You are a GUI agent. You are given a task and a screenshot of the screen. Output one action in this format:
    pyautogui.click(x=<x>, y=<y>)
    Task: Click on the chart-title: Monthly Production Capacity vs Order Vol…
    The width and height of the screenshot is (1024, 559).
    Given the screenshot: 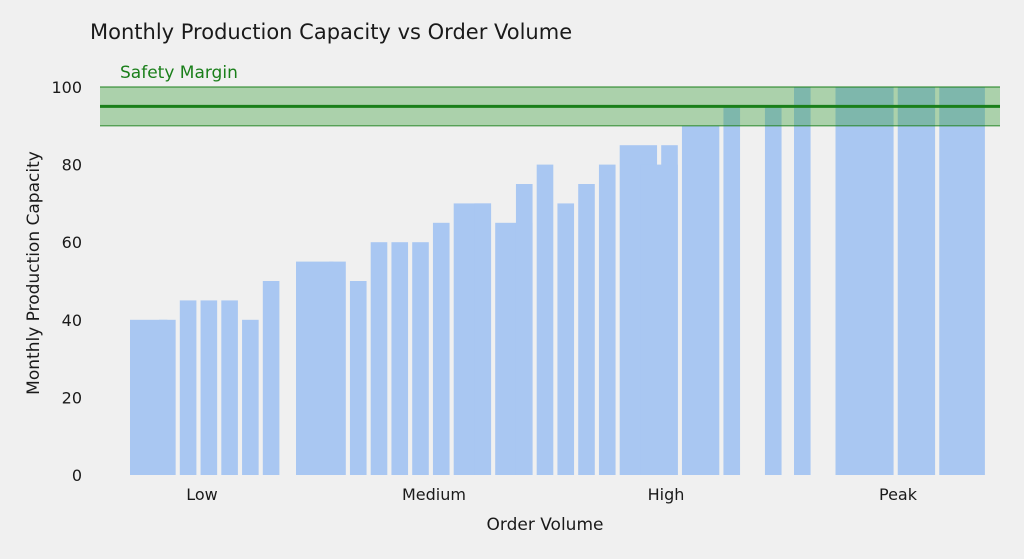 What is the action you would take?
    pyautogui.click(x=331, y=32)
    